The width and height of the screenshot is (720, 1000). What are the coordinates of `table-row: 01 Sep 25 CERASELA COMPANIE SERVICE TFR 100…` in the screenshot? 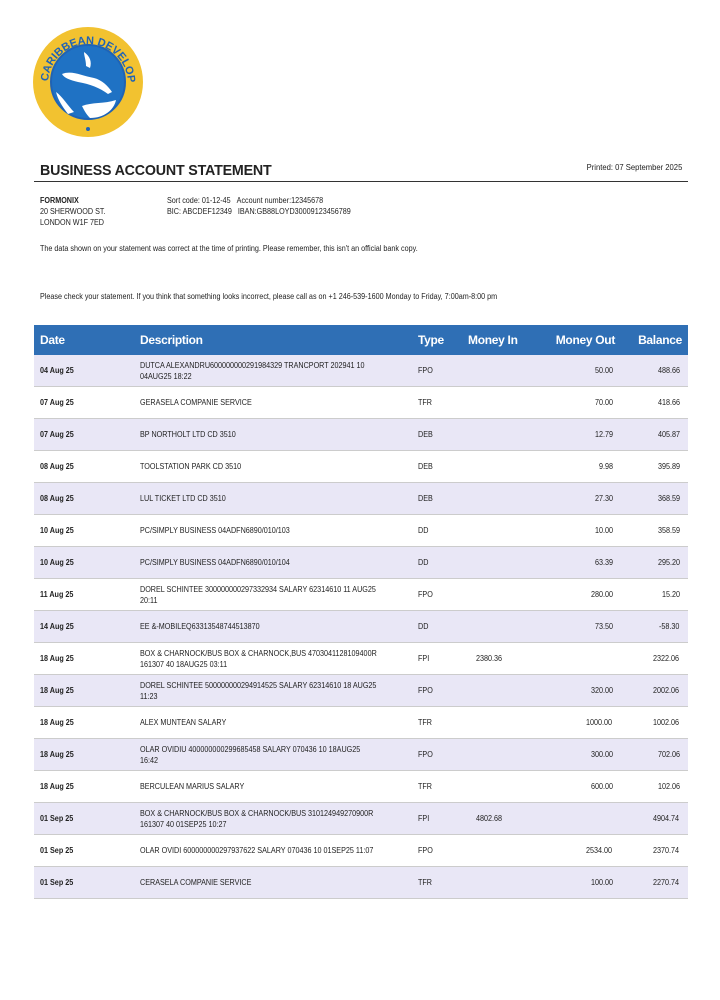 It's located at (361, 882).